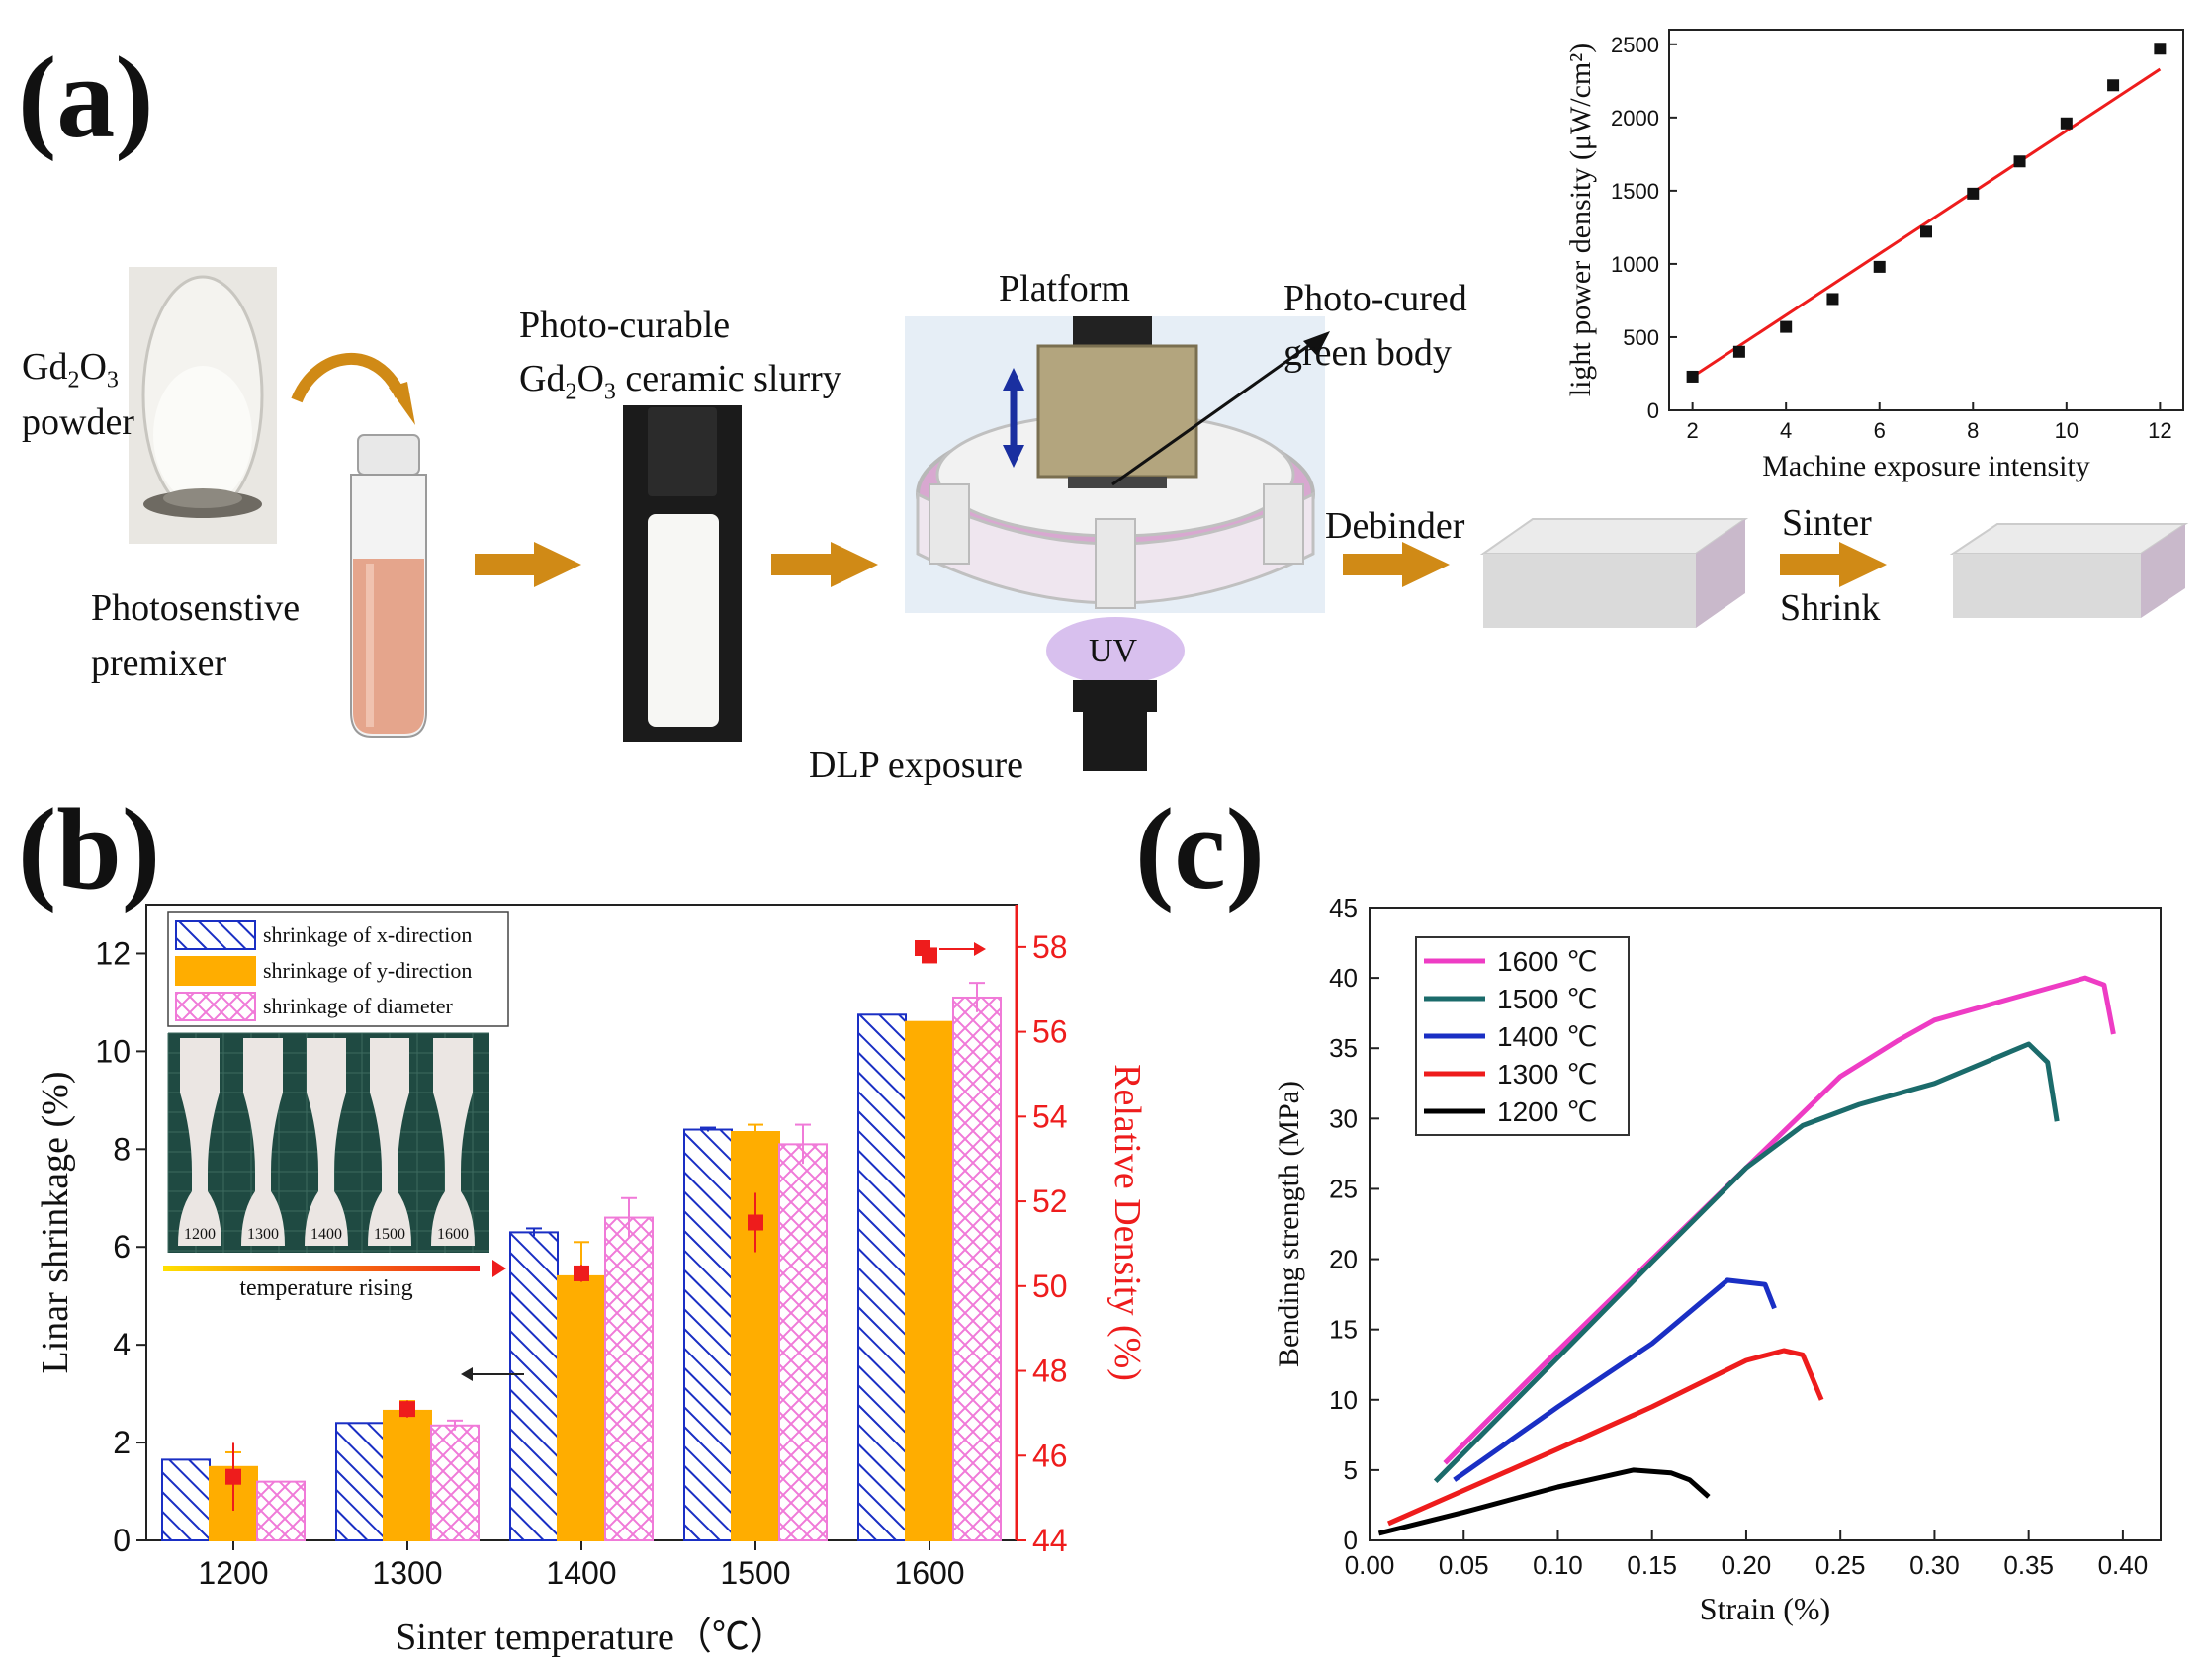  Describe the element at coordinates (263, 1234) in the screenshot. I see `b-specimen-label: 1300` at that location.